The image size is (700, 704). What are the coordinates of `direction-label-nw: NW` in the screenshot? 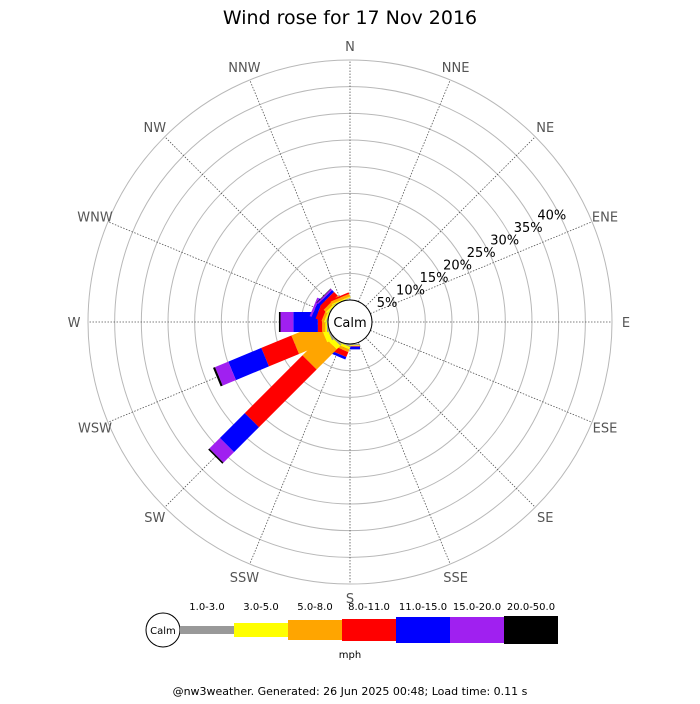 It's located at (155, 128).